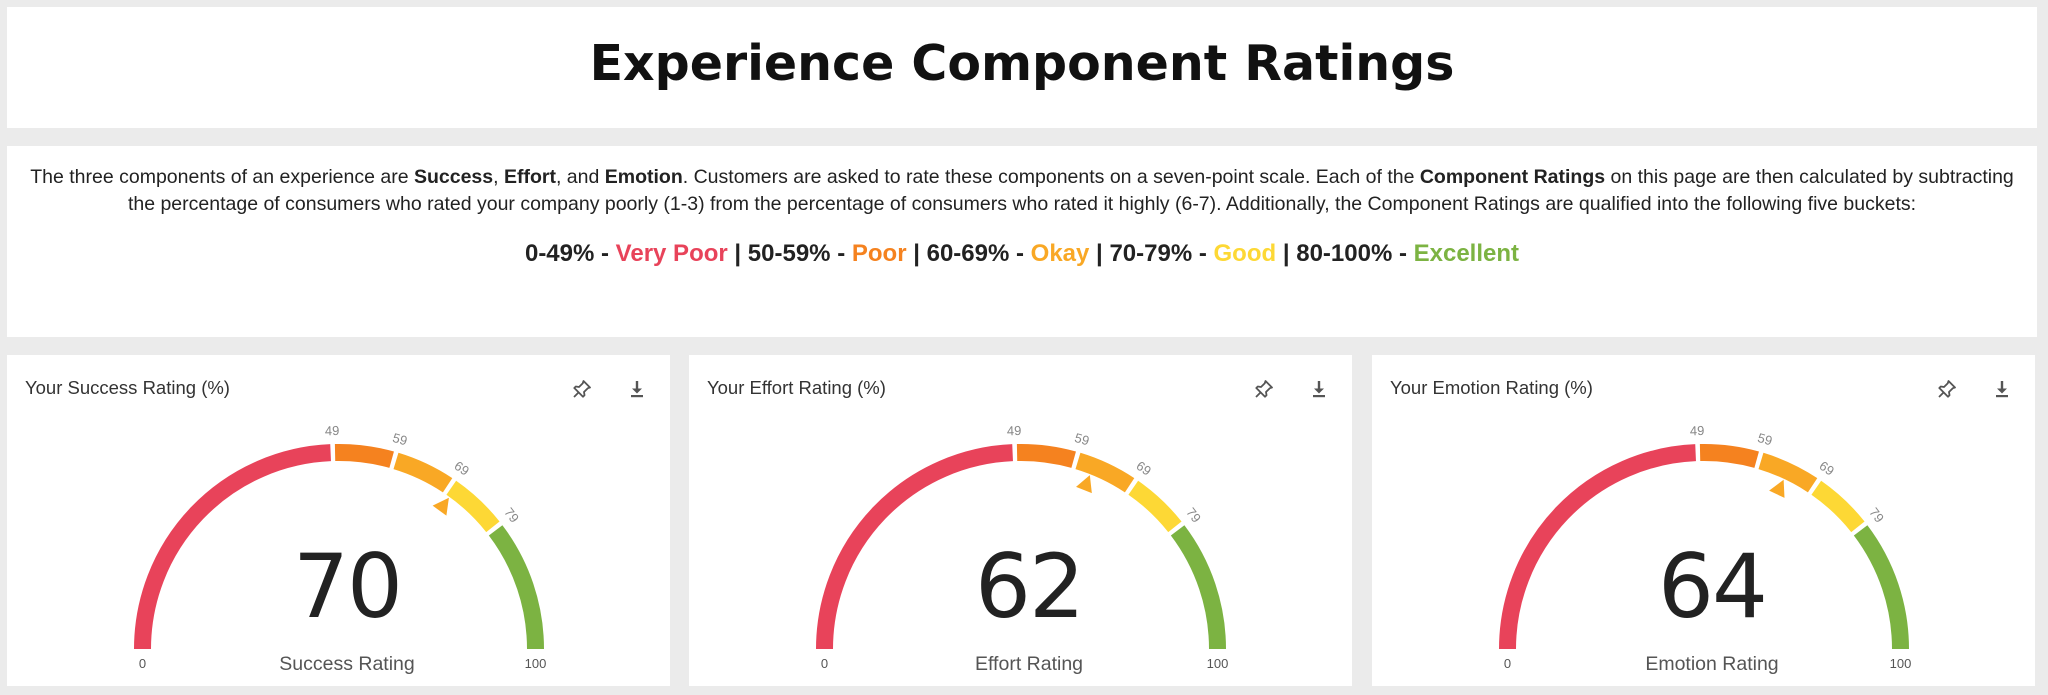 The height and width of the screenshot is (695, 2048). What do you see at coordinates (796, 387) in the screenshot?
I see `card-title: Your Effort Rating (%)` at bounding box center [796, 387].